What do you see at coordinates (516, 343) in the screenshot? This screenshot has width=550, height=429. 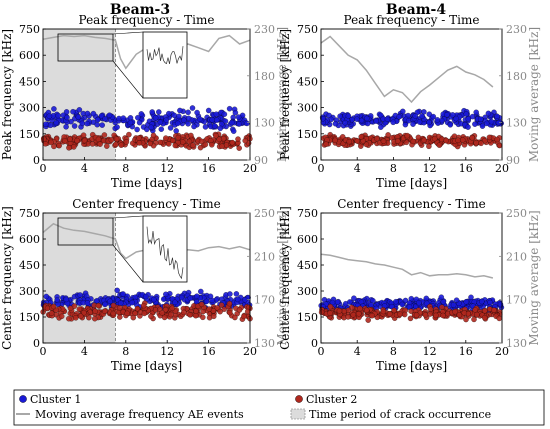 I see `beam4-center-ytick-right-label: 130` at bounding box center [516, 343].